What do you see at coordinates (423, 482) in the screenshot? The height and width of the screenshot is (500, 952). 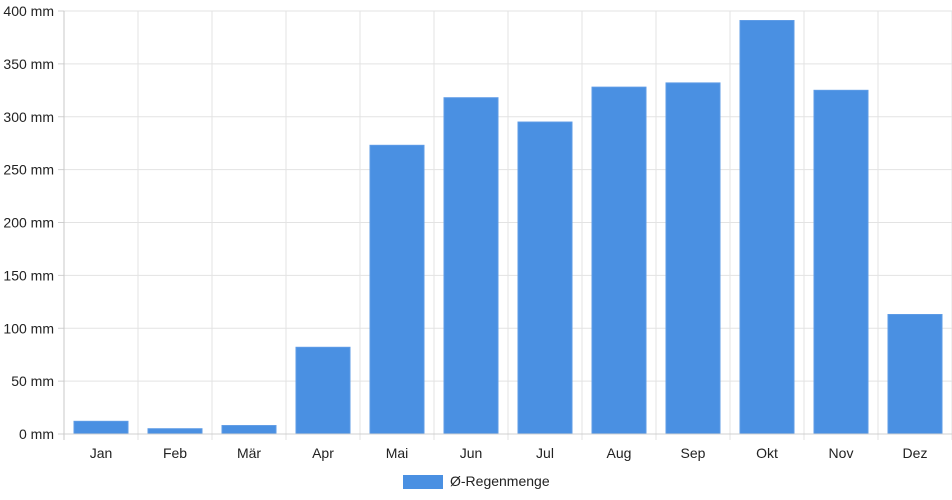 I see `legend-swatch` at bounding box center [423, 482].